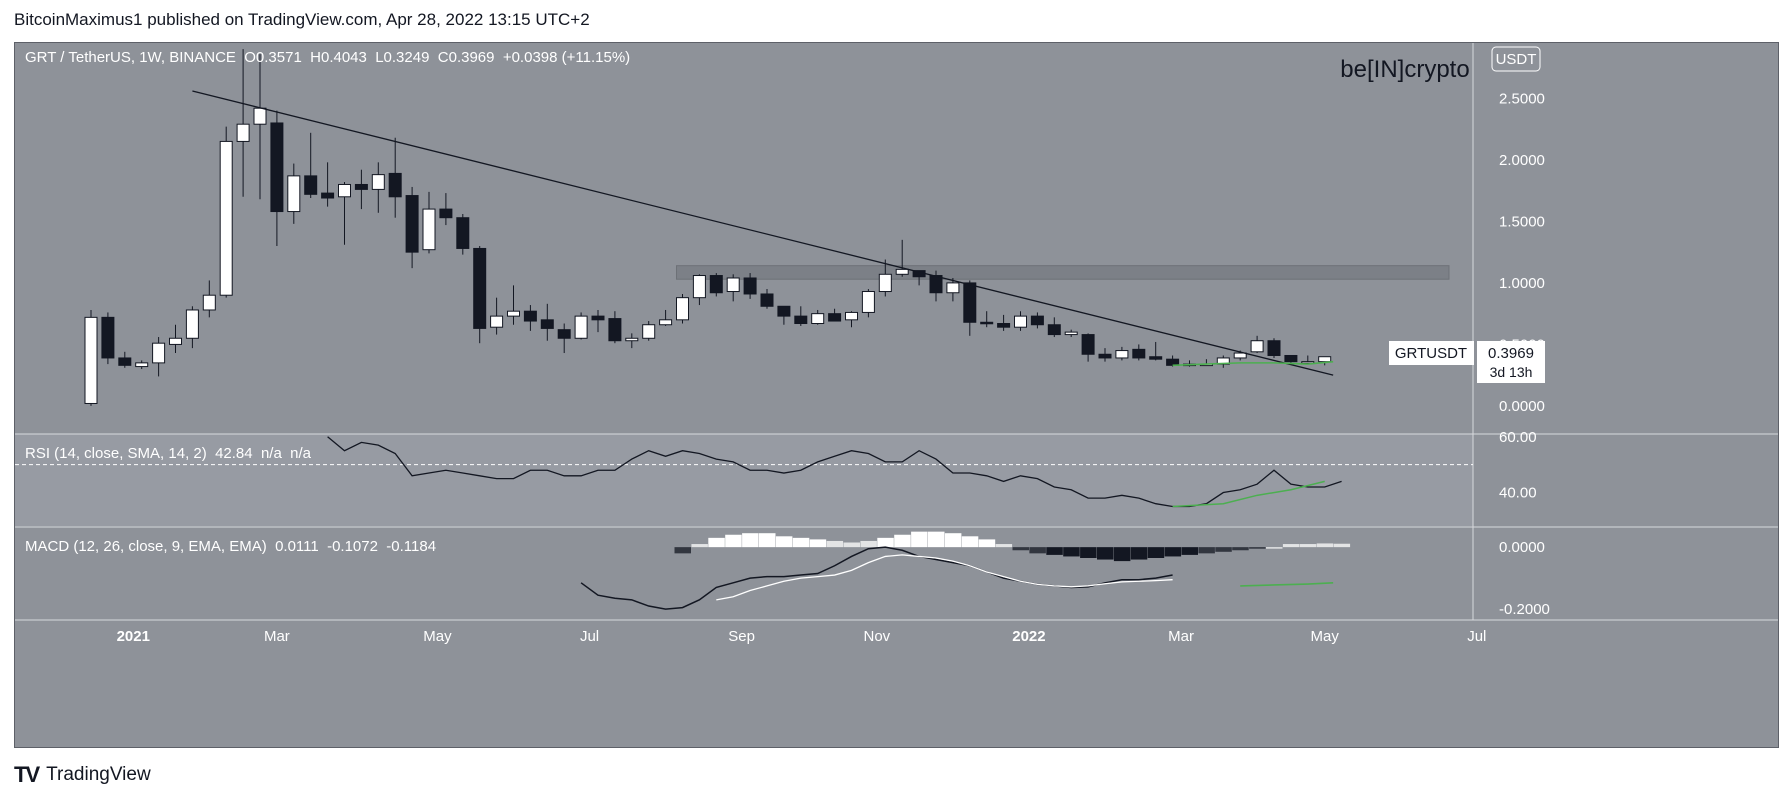  I want to click on price-tag-symbol: GRTUSDT, so click(1431, 353).